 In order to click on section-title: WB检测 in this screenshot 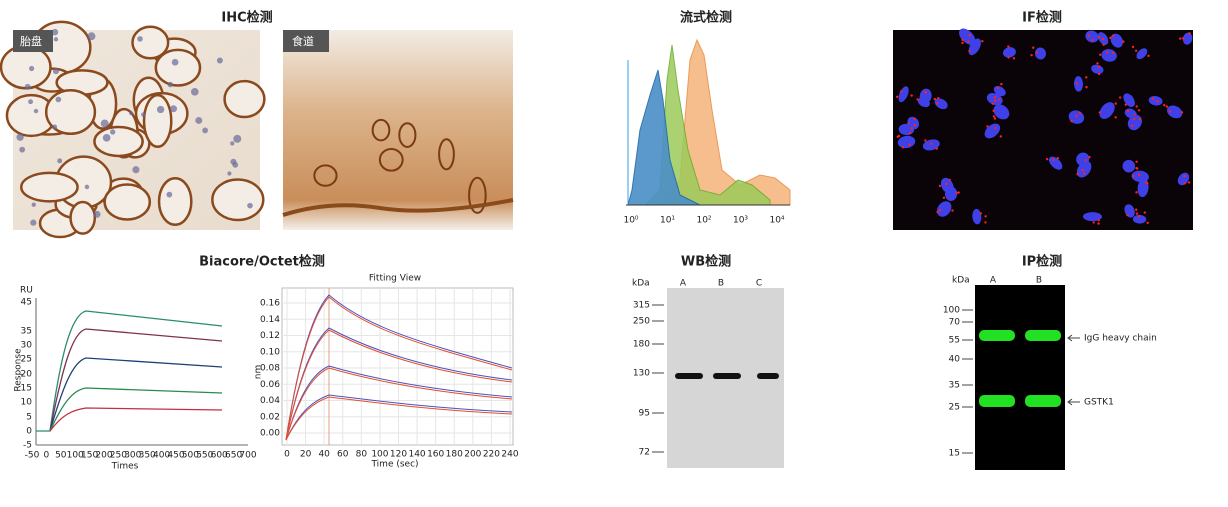, I will do `click(706, 262)`.